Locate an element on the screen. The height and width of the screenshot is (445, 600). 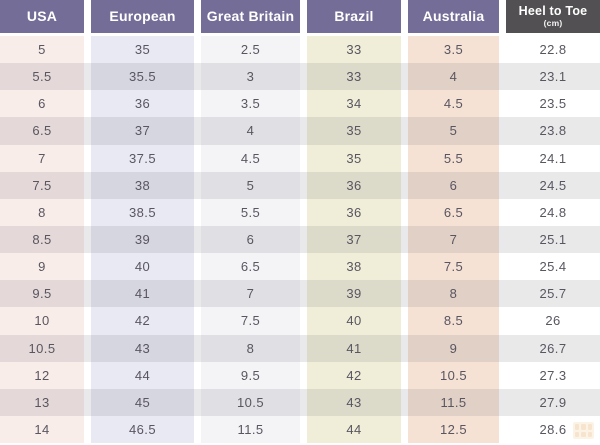
table-cell: 3 is located at coordinates (250, 77).